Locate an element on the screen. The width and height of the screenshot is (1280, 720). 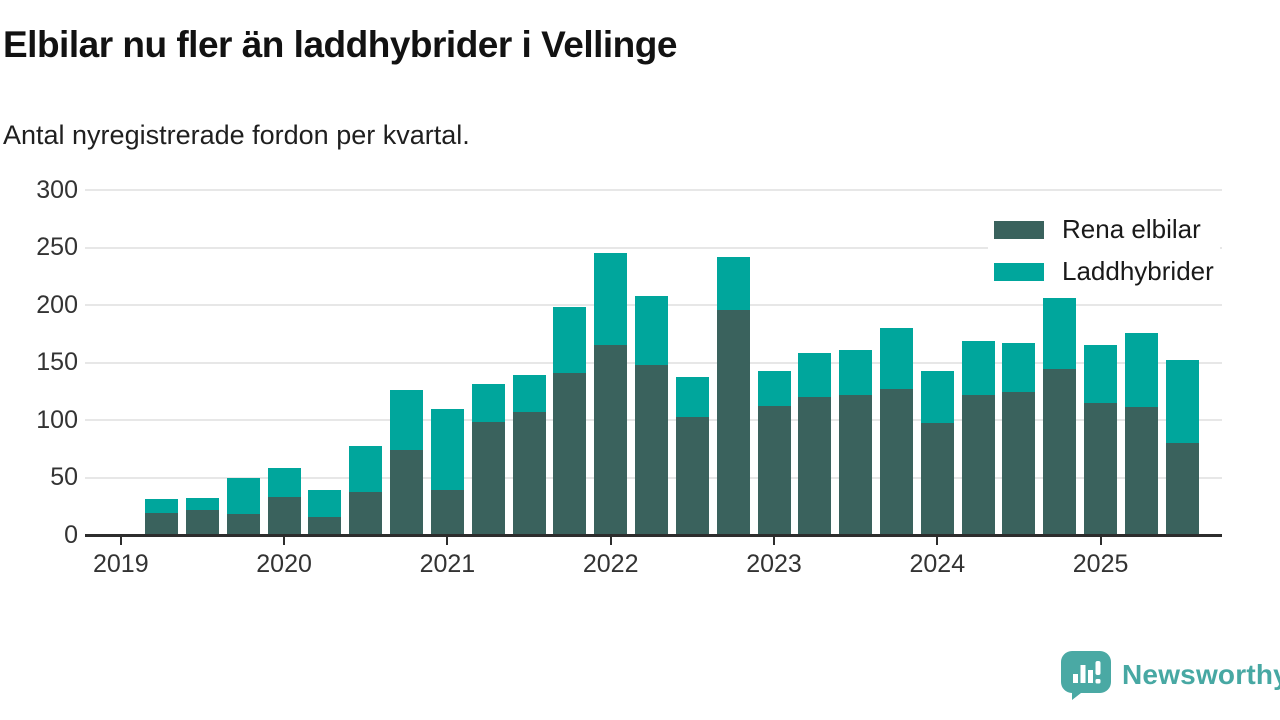
bar-2022Q3-laddhybrider is located at coordinates (692, 397).